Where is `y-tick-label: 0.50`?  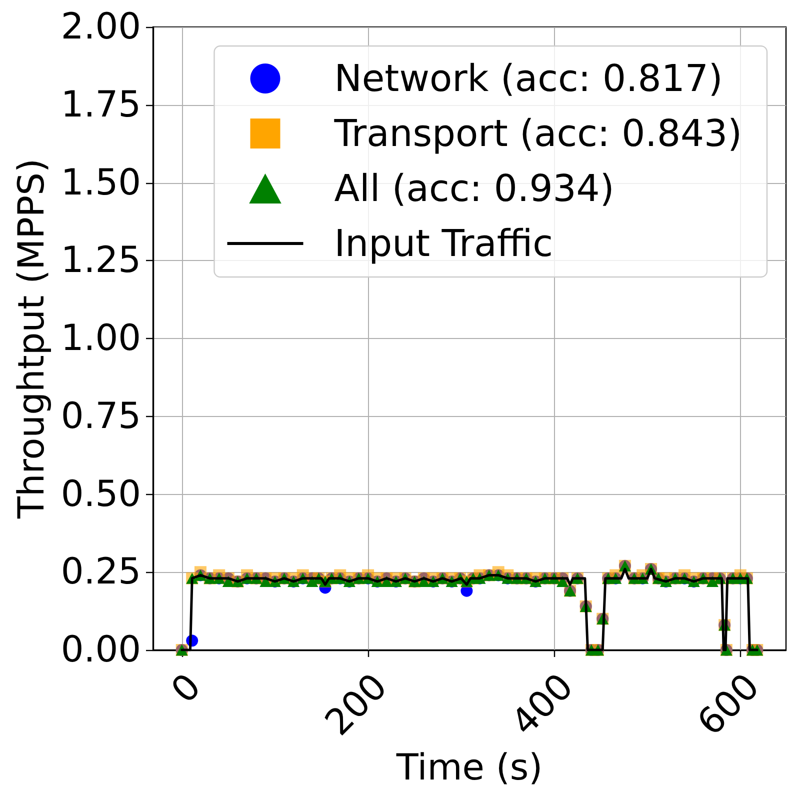 y-tick-label: 0.50 is located at coordinates (100, 494).